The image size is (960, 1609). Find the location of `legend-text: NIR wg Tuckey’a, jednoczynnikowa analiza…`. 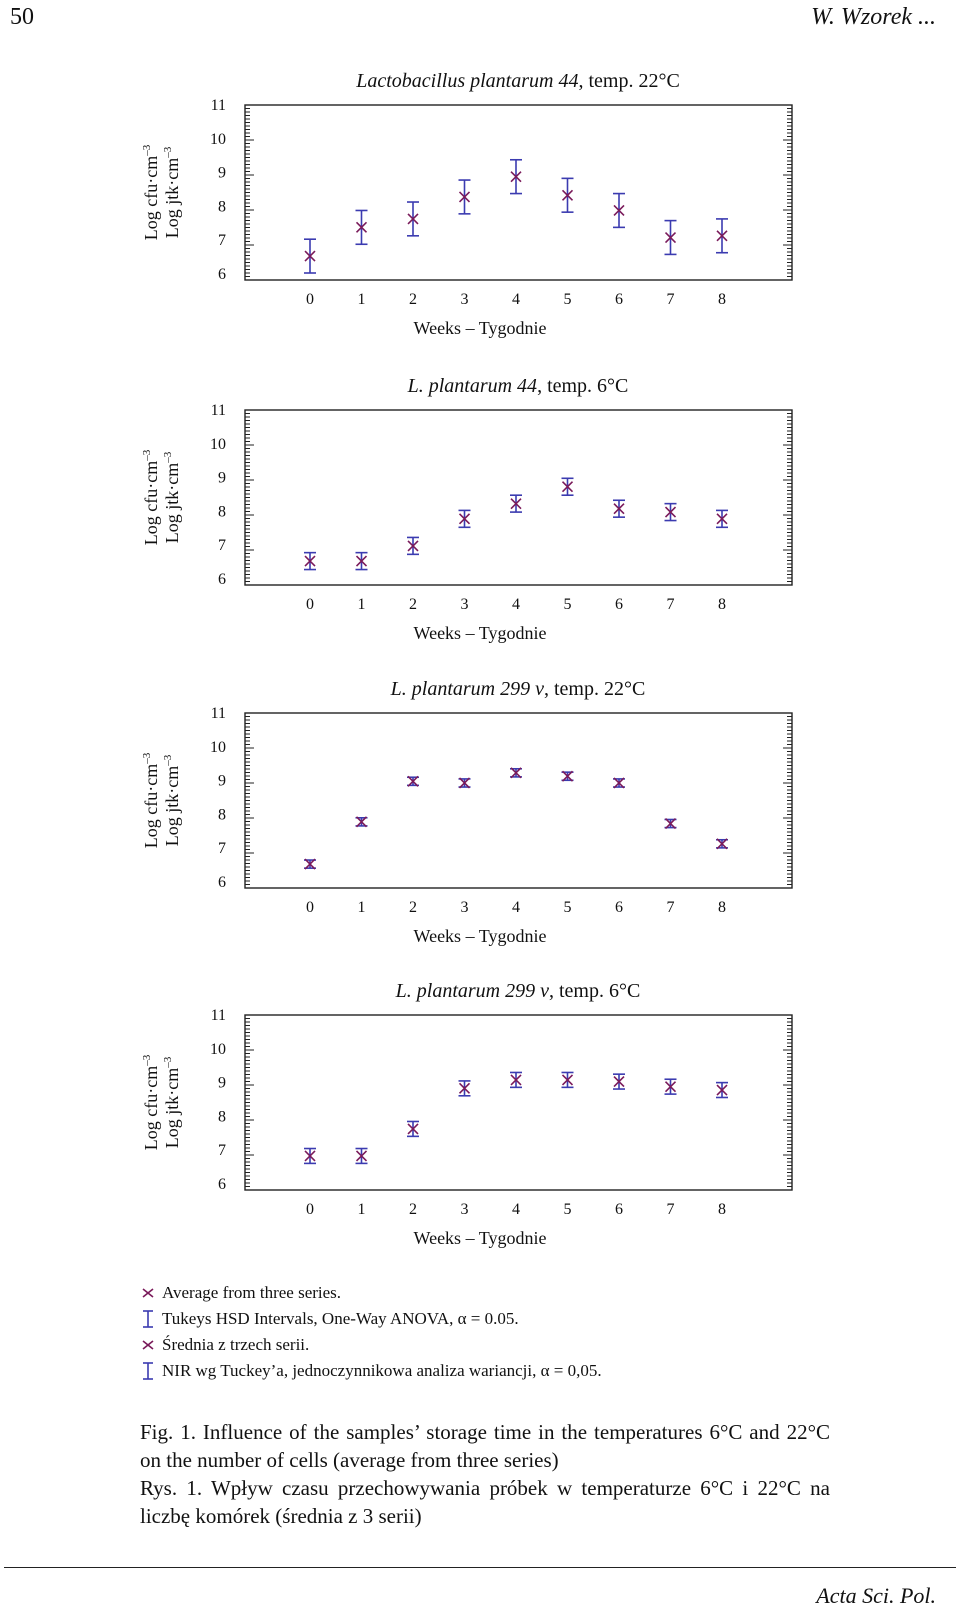

legend-text: NIR wg Tuckey’a, jednoczynnikowa analiza… is located at coordinates (382, 1370).